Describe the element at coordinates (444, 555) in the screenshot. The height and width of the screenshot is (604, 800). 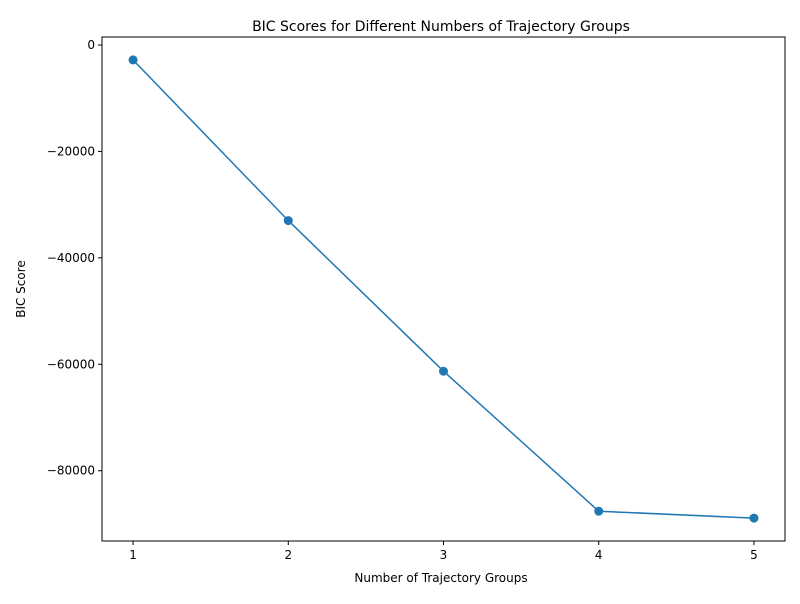
I see `x-tick-label: 3` at that location.